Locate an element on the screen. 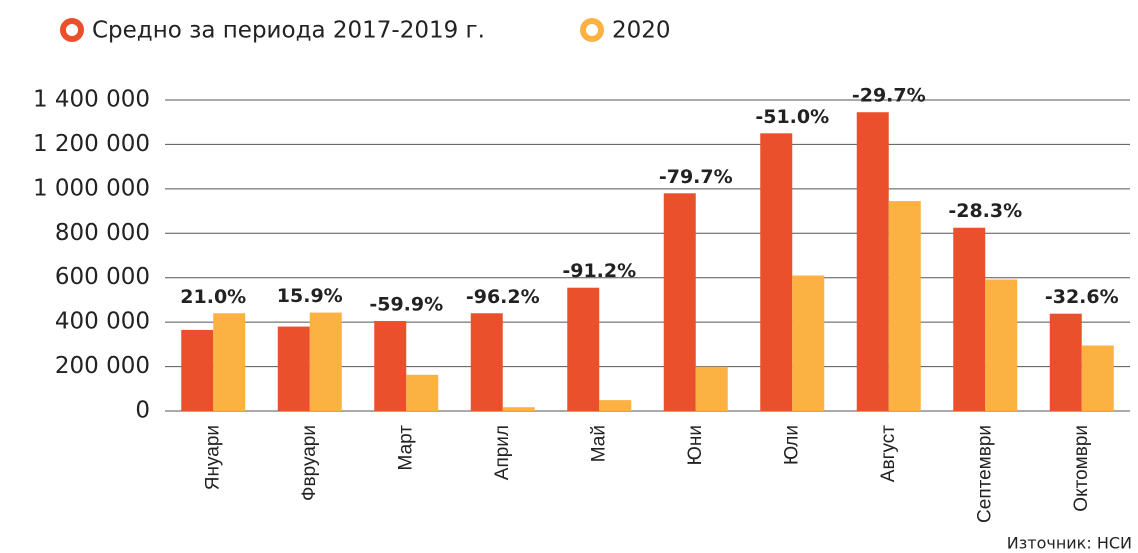  bar-annotation: -59.9% is located at coordinates (406, 305).